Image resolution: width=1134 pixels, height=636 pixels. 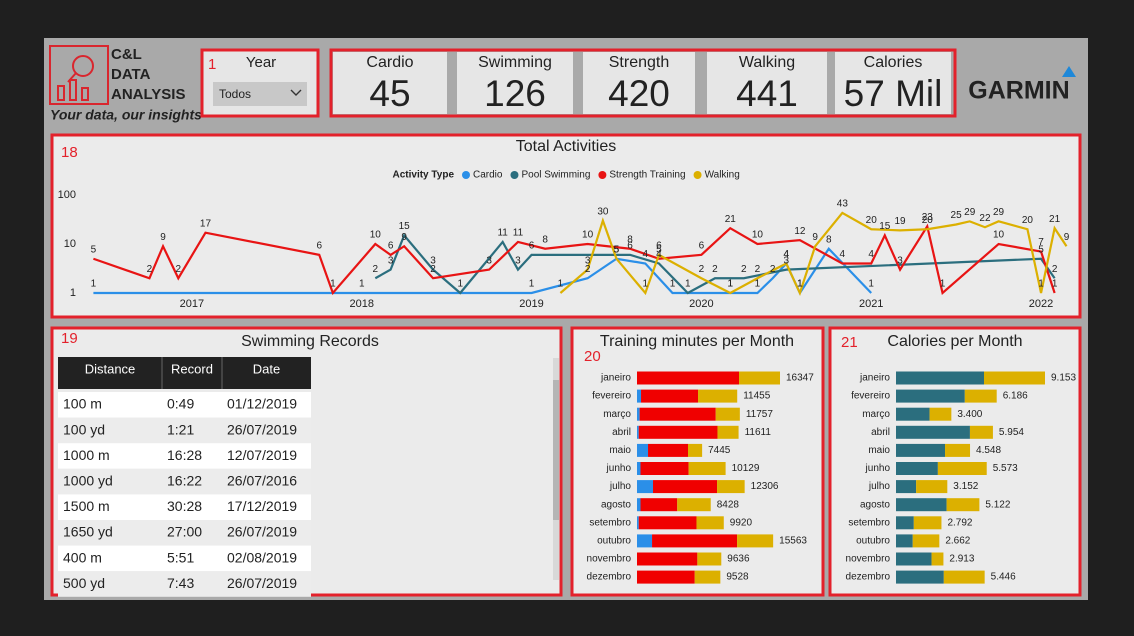 I want to click on table-cell: 1000 yd, so click(x=88, y=481).